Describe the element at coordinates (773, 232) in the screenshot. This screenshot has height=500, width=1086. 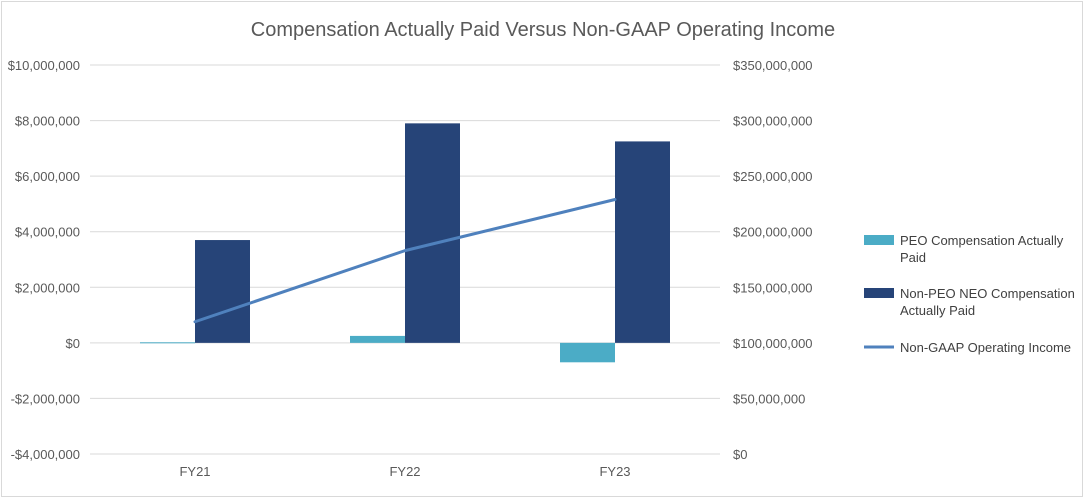
I see `right-tick-label: $200,000,000` at that location.